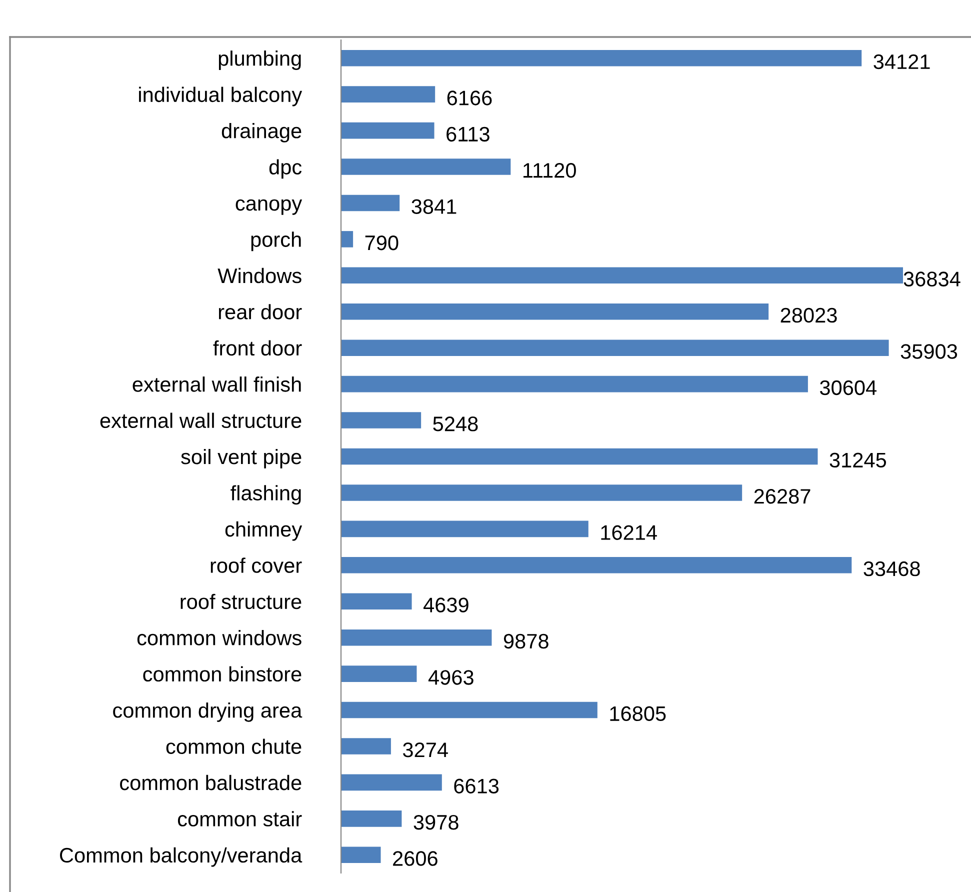 The height and width of the screenshot is (892, 971). Describe the element at coordinates (848, 388) in the screenshot. I see `data-label: 30604` at that location.